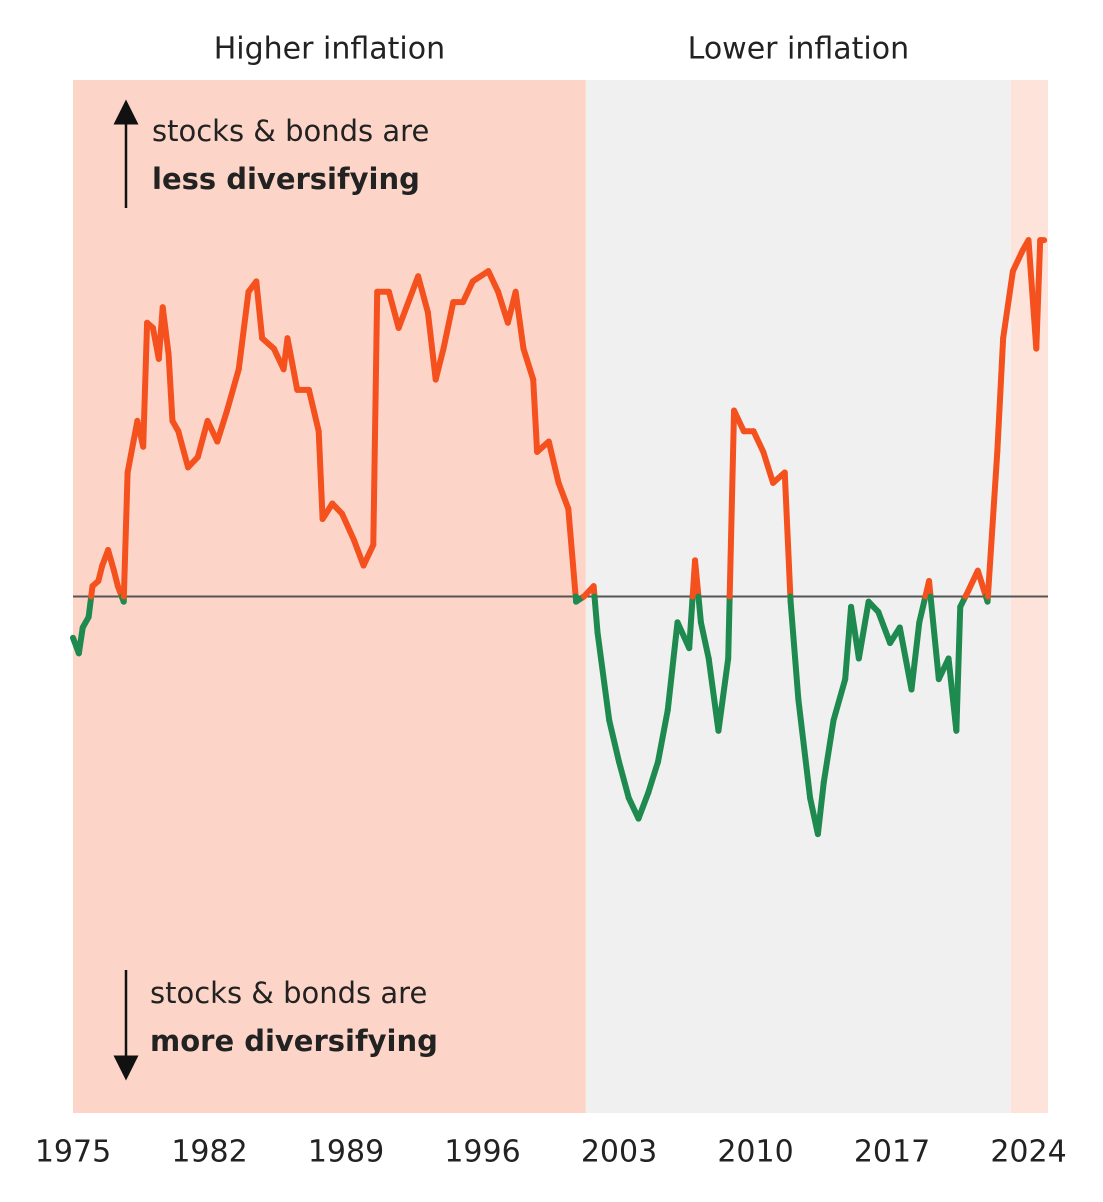 This screenshot has width=1103, height=1202. Describe the element at coordinates (892, 1152) in the screenshot. I see `x-tick-label: 2017` at that location.